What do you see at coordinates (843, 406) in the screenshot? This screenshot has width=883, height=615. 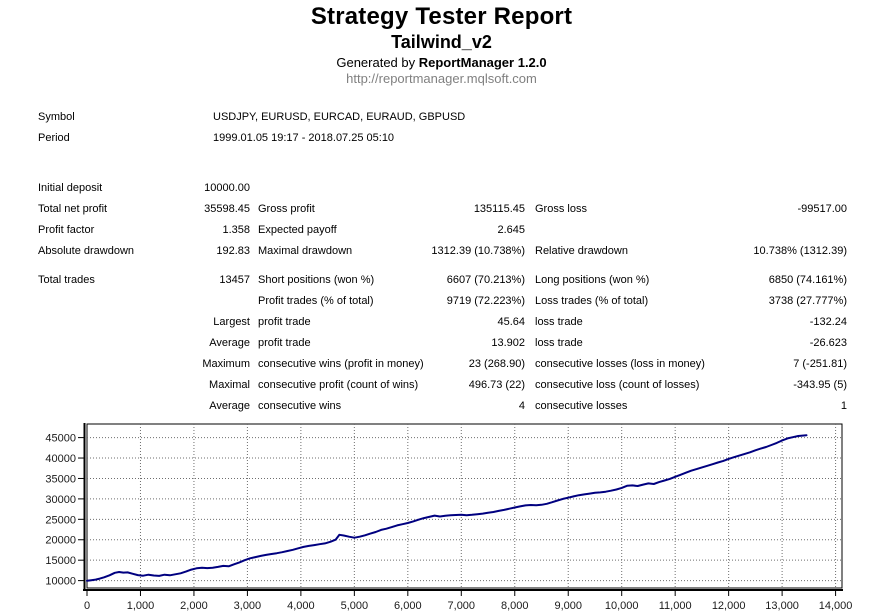 I see `stats-value: 1` at bounding box center [843, 406].